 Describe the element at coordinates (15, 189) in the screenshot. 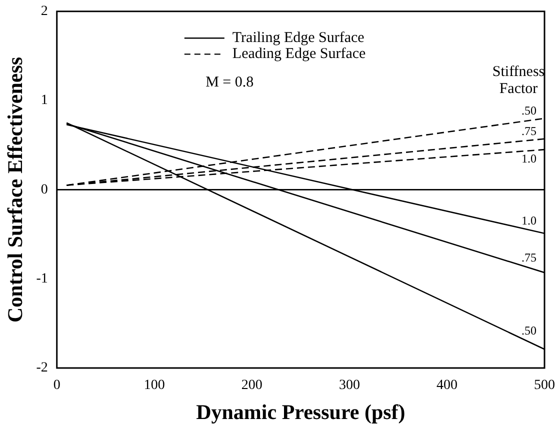

I see `y-axis-title: Control Surface Effectiveness` at that location.